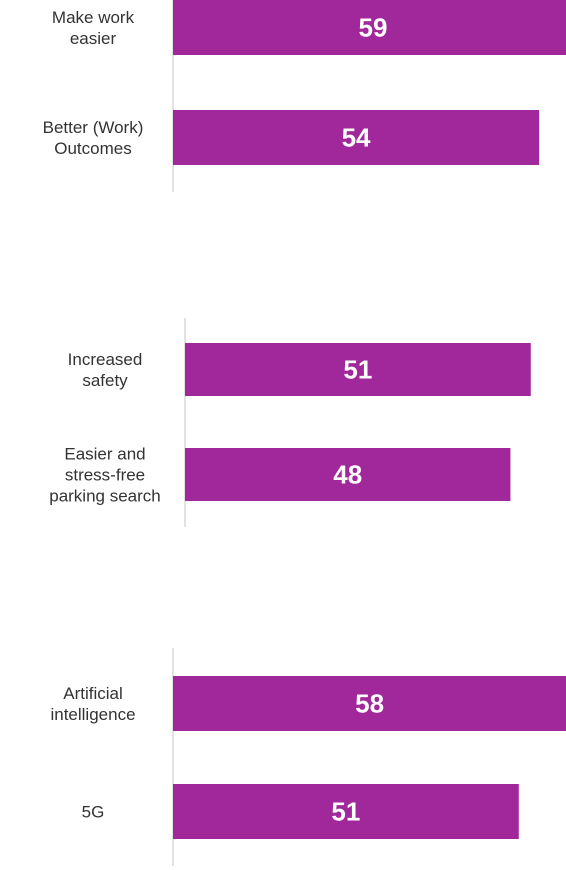 This screenshot has width=566, height=870. What do you see at coordinates (105, 380) in the screenshot?
I see `category-label-line: safety` at bounding box center [105, 380].